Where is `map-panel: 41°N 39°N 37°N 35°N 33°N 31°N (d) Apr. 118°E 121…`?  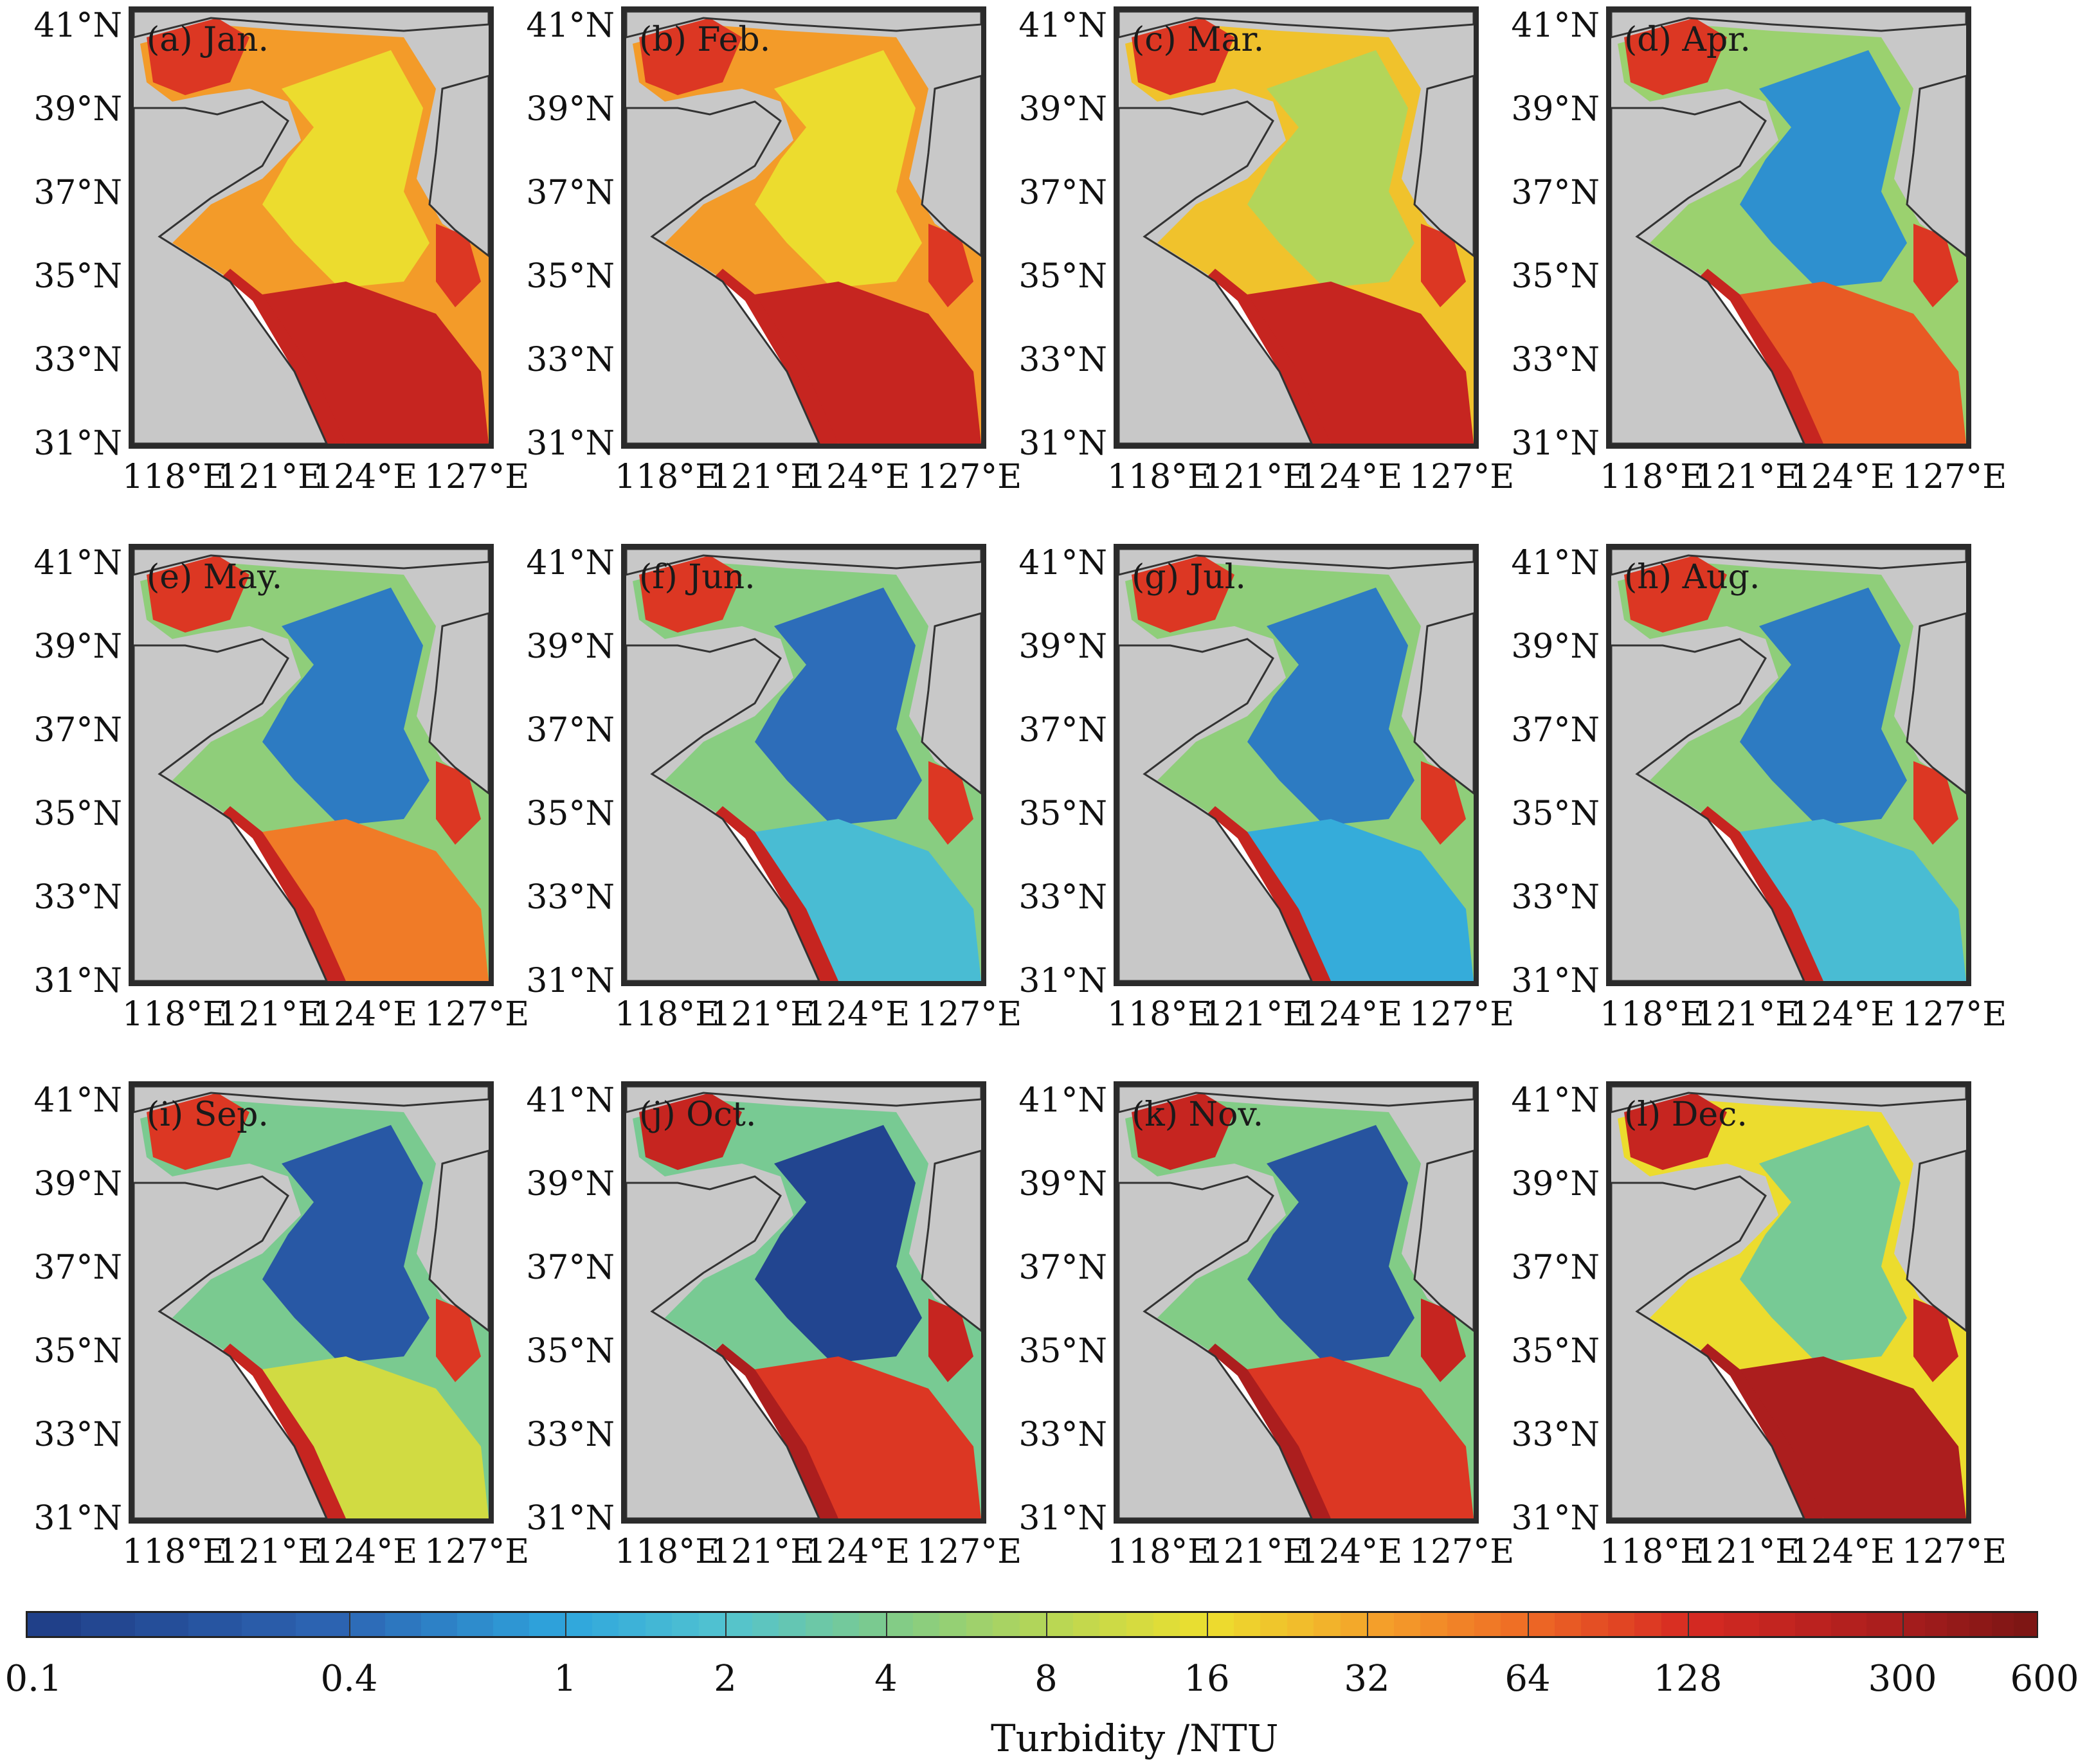
map-panel: 41°N 39°N 37°N 35°N 33°N 31°N (d) Apr. 118°E 121… is located at coordinates (1742, 259).